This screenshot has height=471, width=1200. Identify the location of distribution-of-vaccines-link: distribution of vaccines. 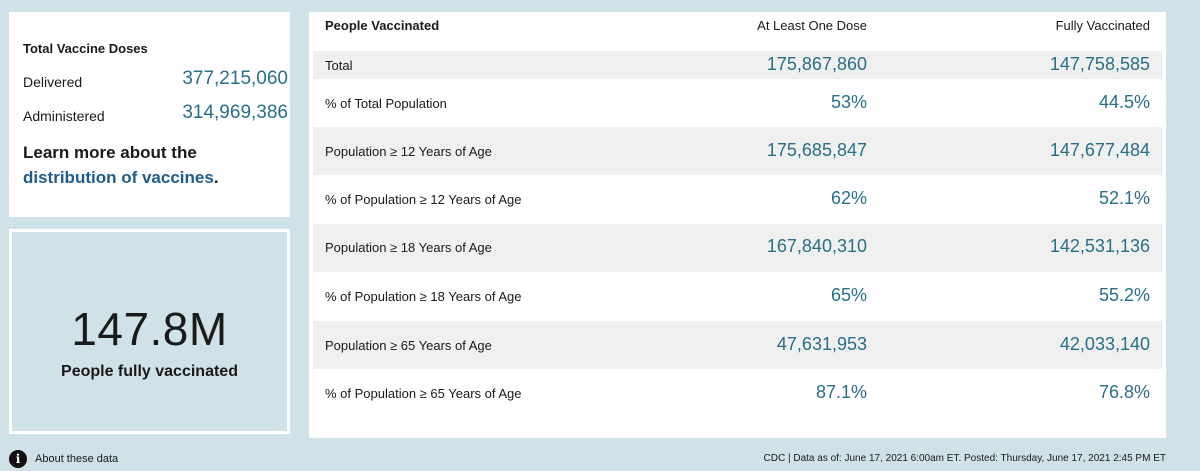
(118, 177).